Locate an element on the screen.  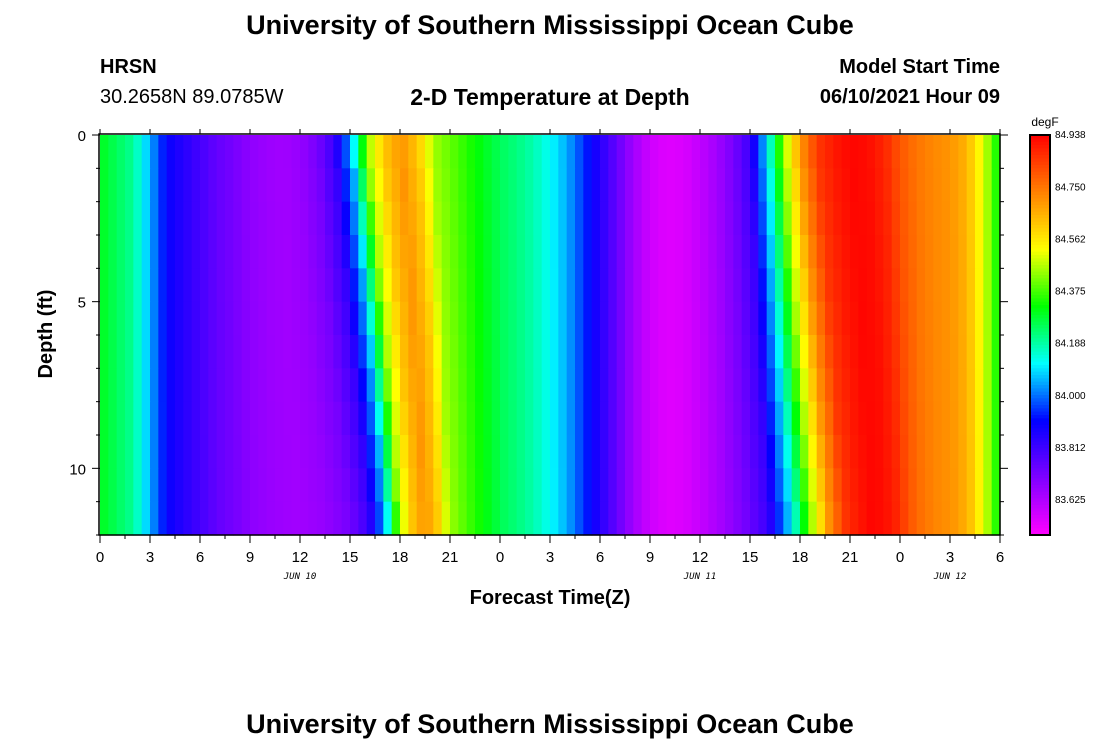
x-tick-label: 0 is located at coordinates (500, 557).